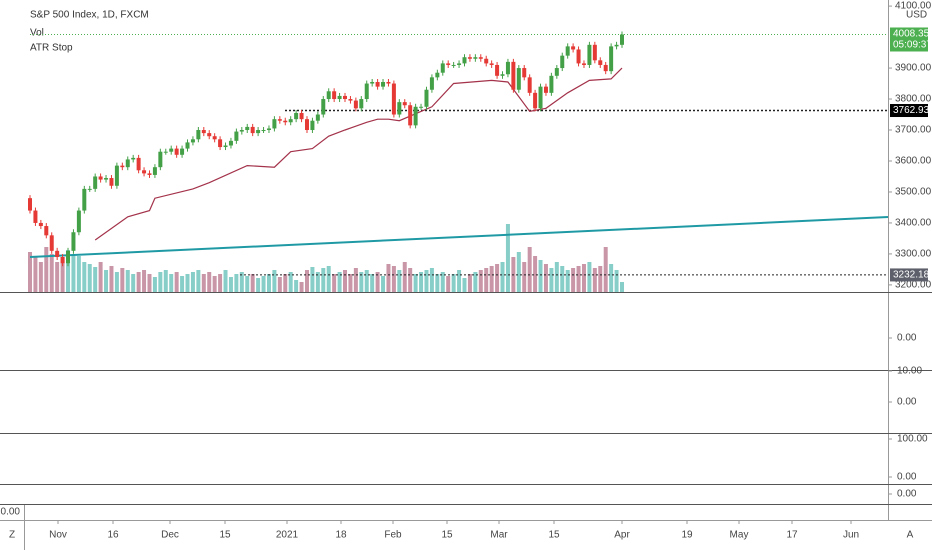 The image size is (932, 550). What do you see at coordinates (622, 535) in the screenshot?
I see `x-tick-label: Apr` at bounding box center [622, 535].